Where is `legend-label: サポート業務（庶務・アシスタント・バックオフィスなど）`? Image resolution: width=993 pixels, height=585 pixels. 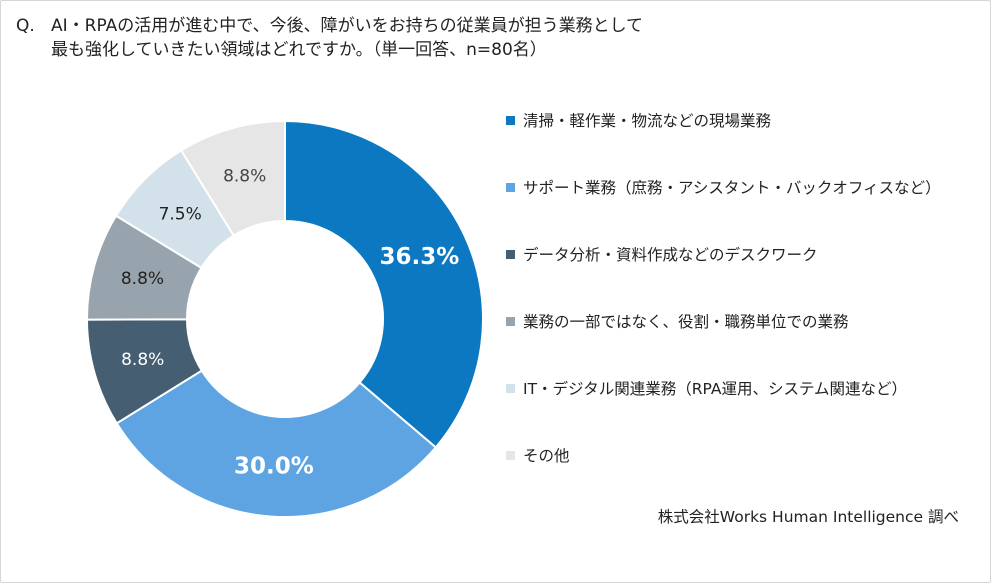 legend-label: サポート業務（庶務・アシスタント・バックオフィスなど） is located at coordinates (732, 188).